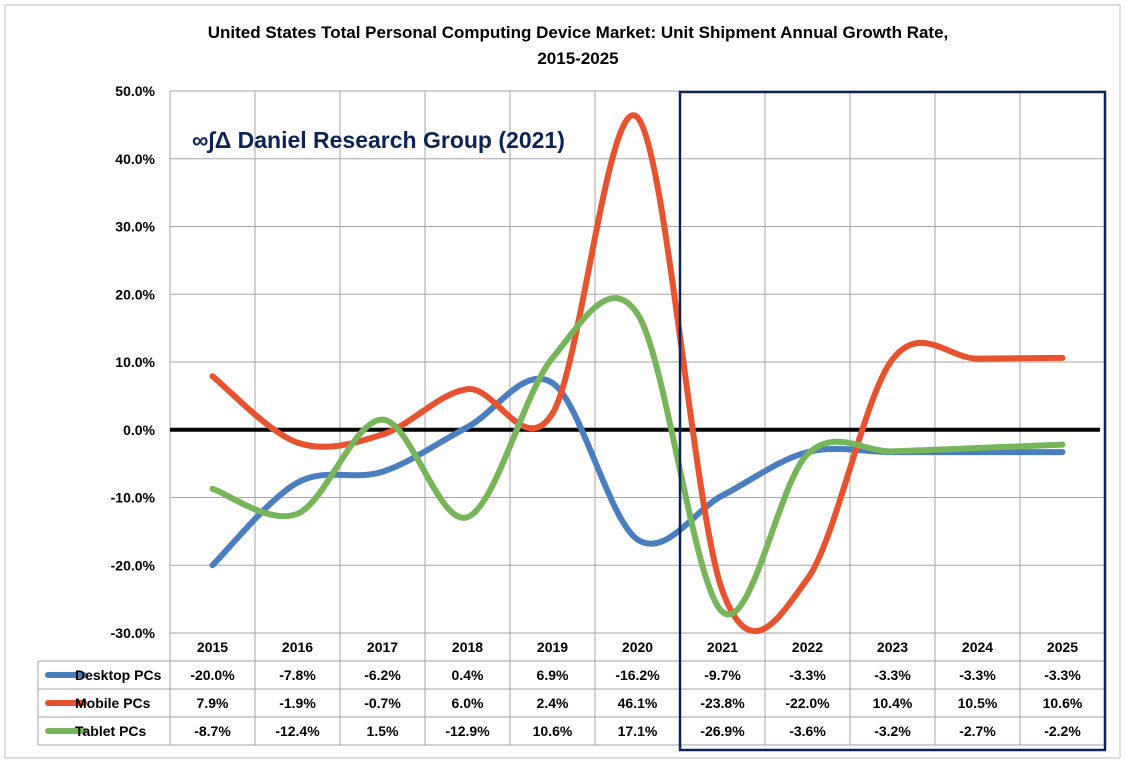 This screenshot has height=764, width=1127. What do you see at coordinates (722, 647) in the screenshot?
I see `x-tick-label: 2021` at bounding box center [722, 647].